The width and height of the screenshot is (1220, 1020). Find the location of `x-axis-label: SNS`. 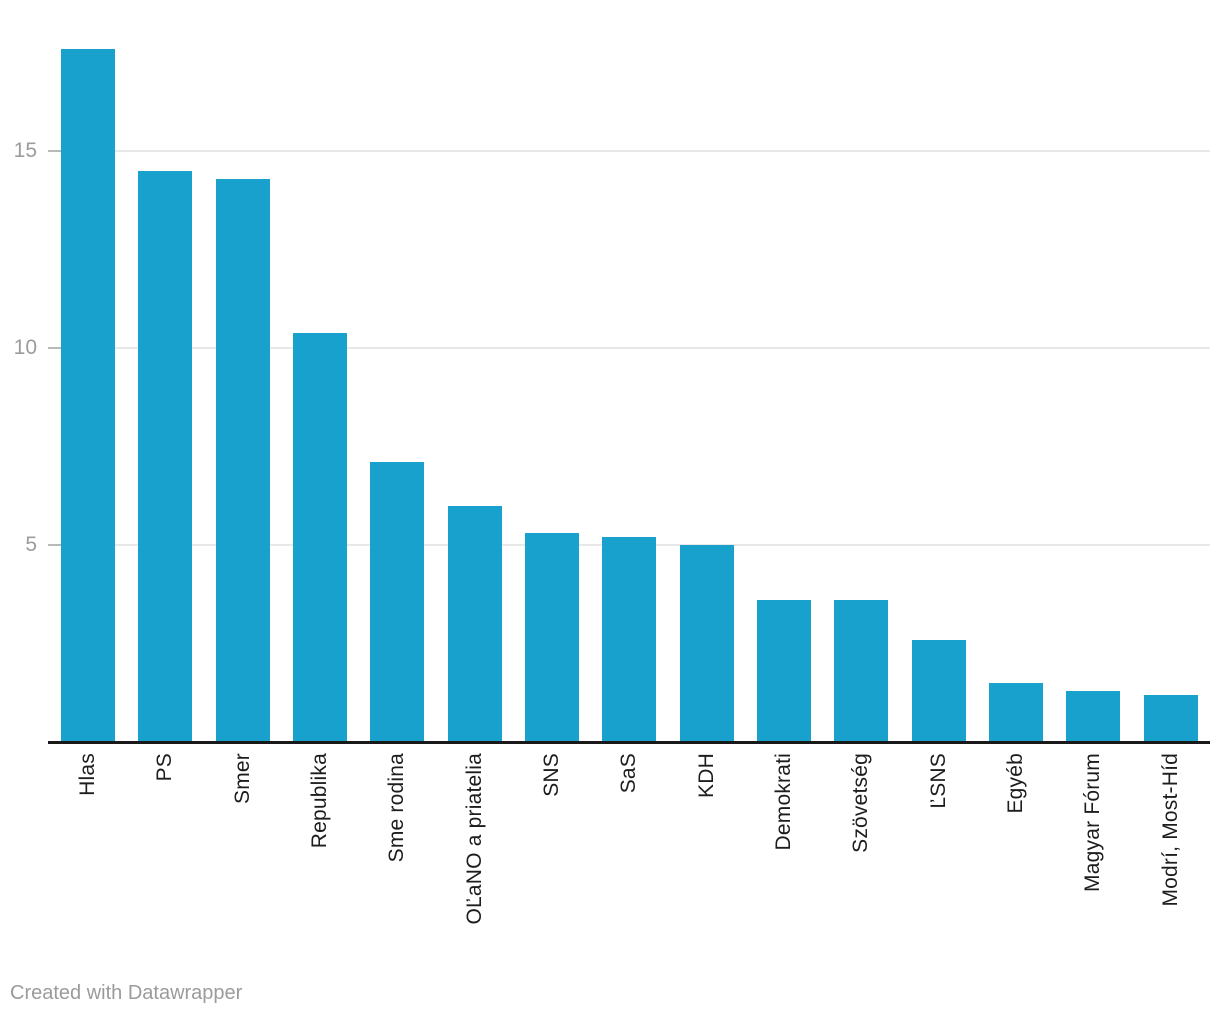

x-axis-label: SNS is located at coordinates (552, 775).